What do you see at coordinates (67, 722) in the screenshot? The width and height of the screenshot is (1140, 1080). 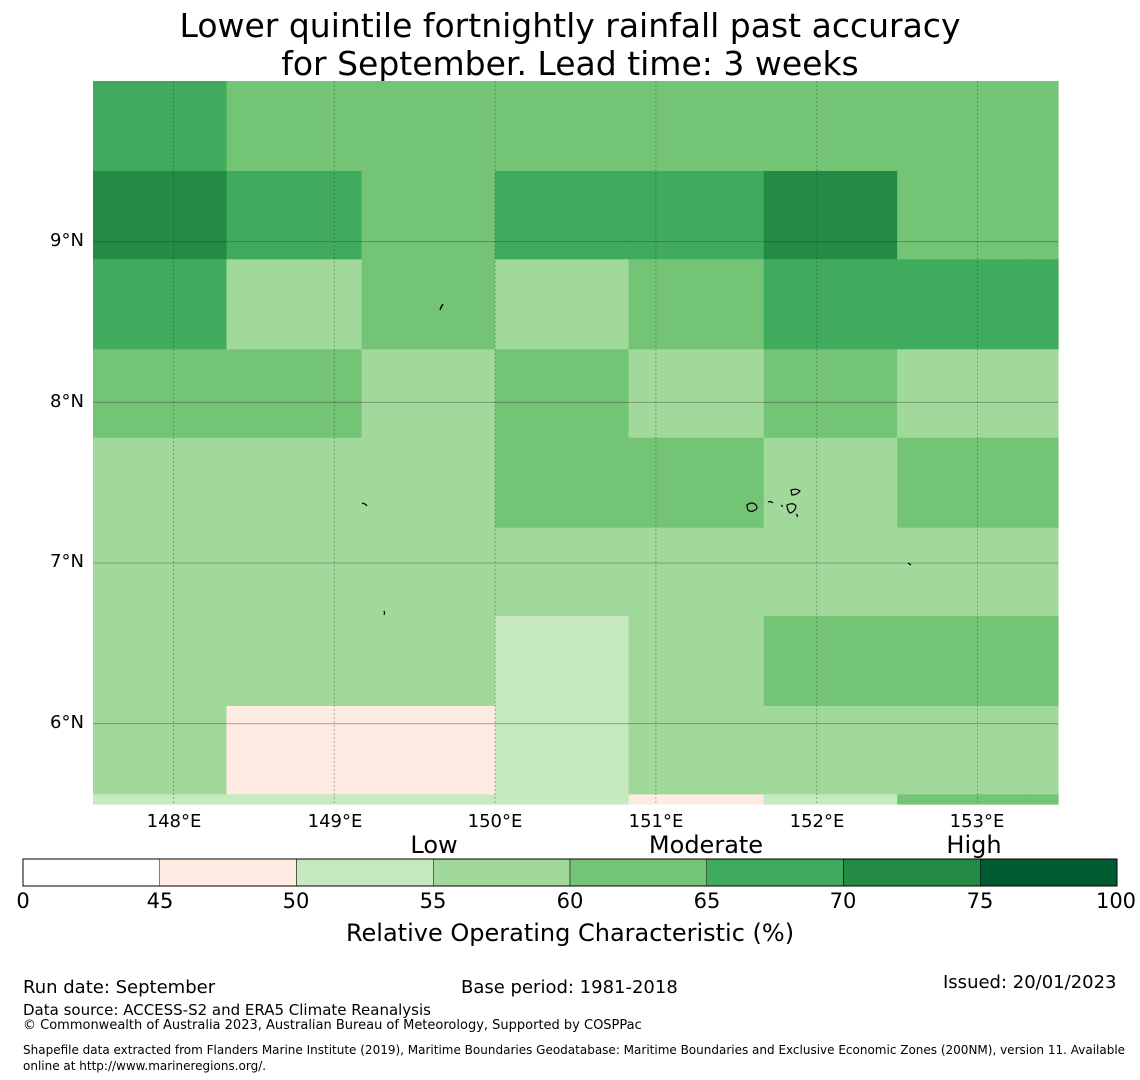 I see `lat-label-6n: 6°N` at bounding box center [67, 722].